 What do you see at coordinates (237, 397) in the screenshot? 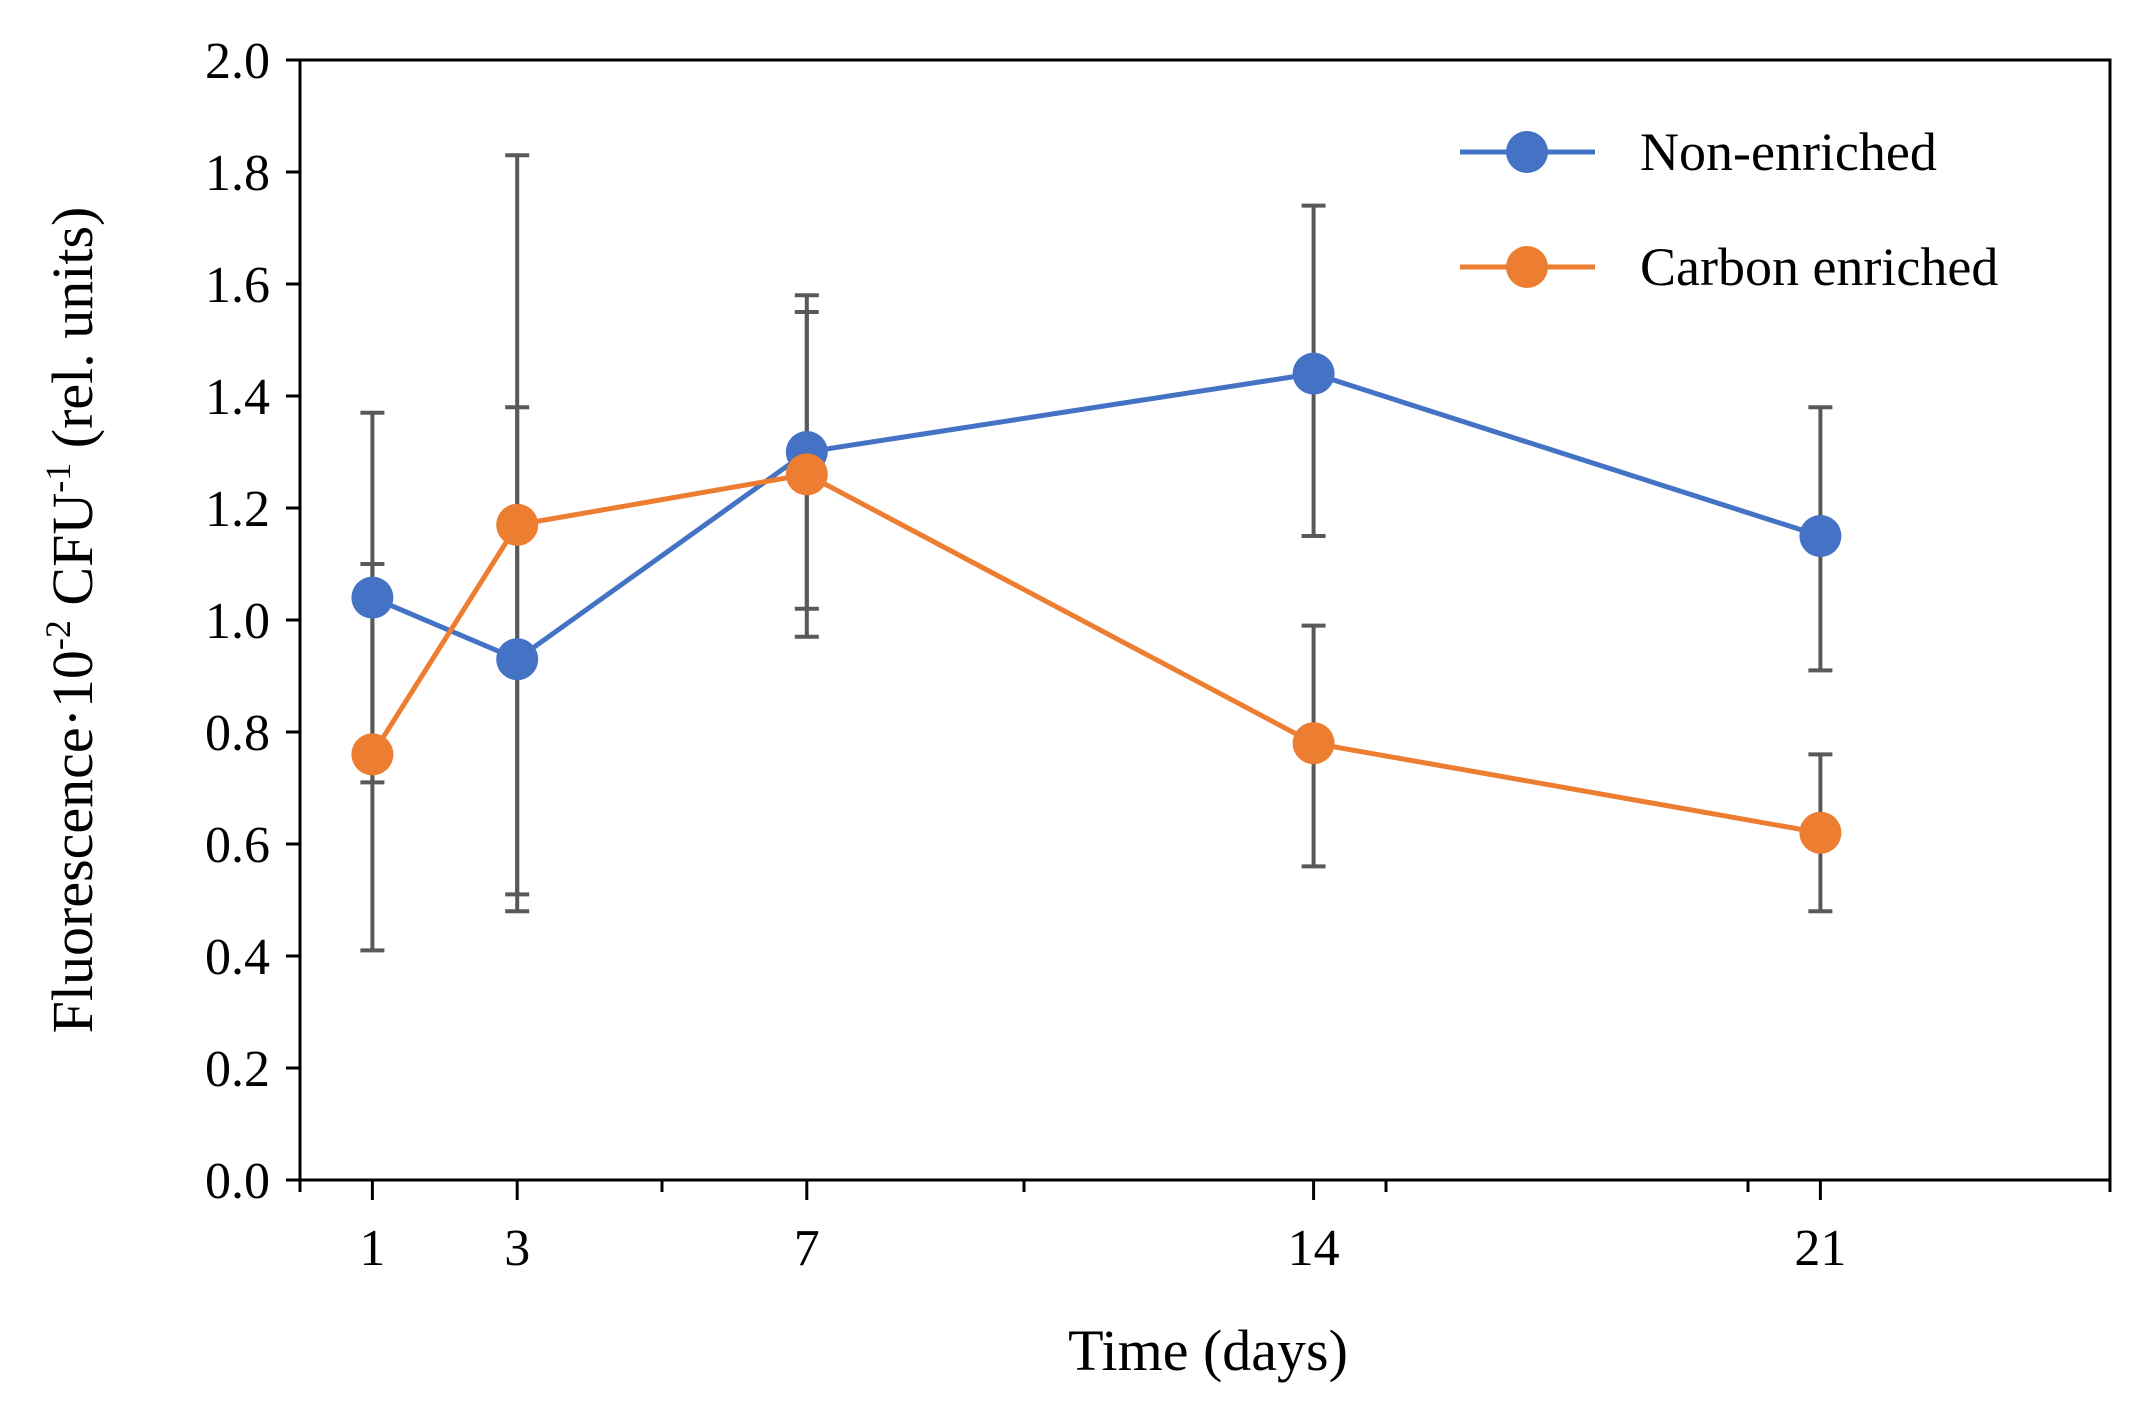
I see `y-tick-label: 1.4` at bounding box center [237, 397].